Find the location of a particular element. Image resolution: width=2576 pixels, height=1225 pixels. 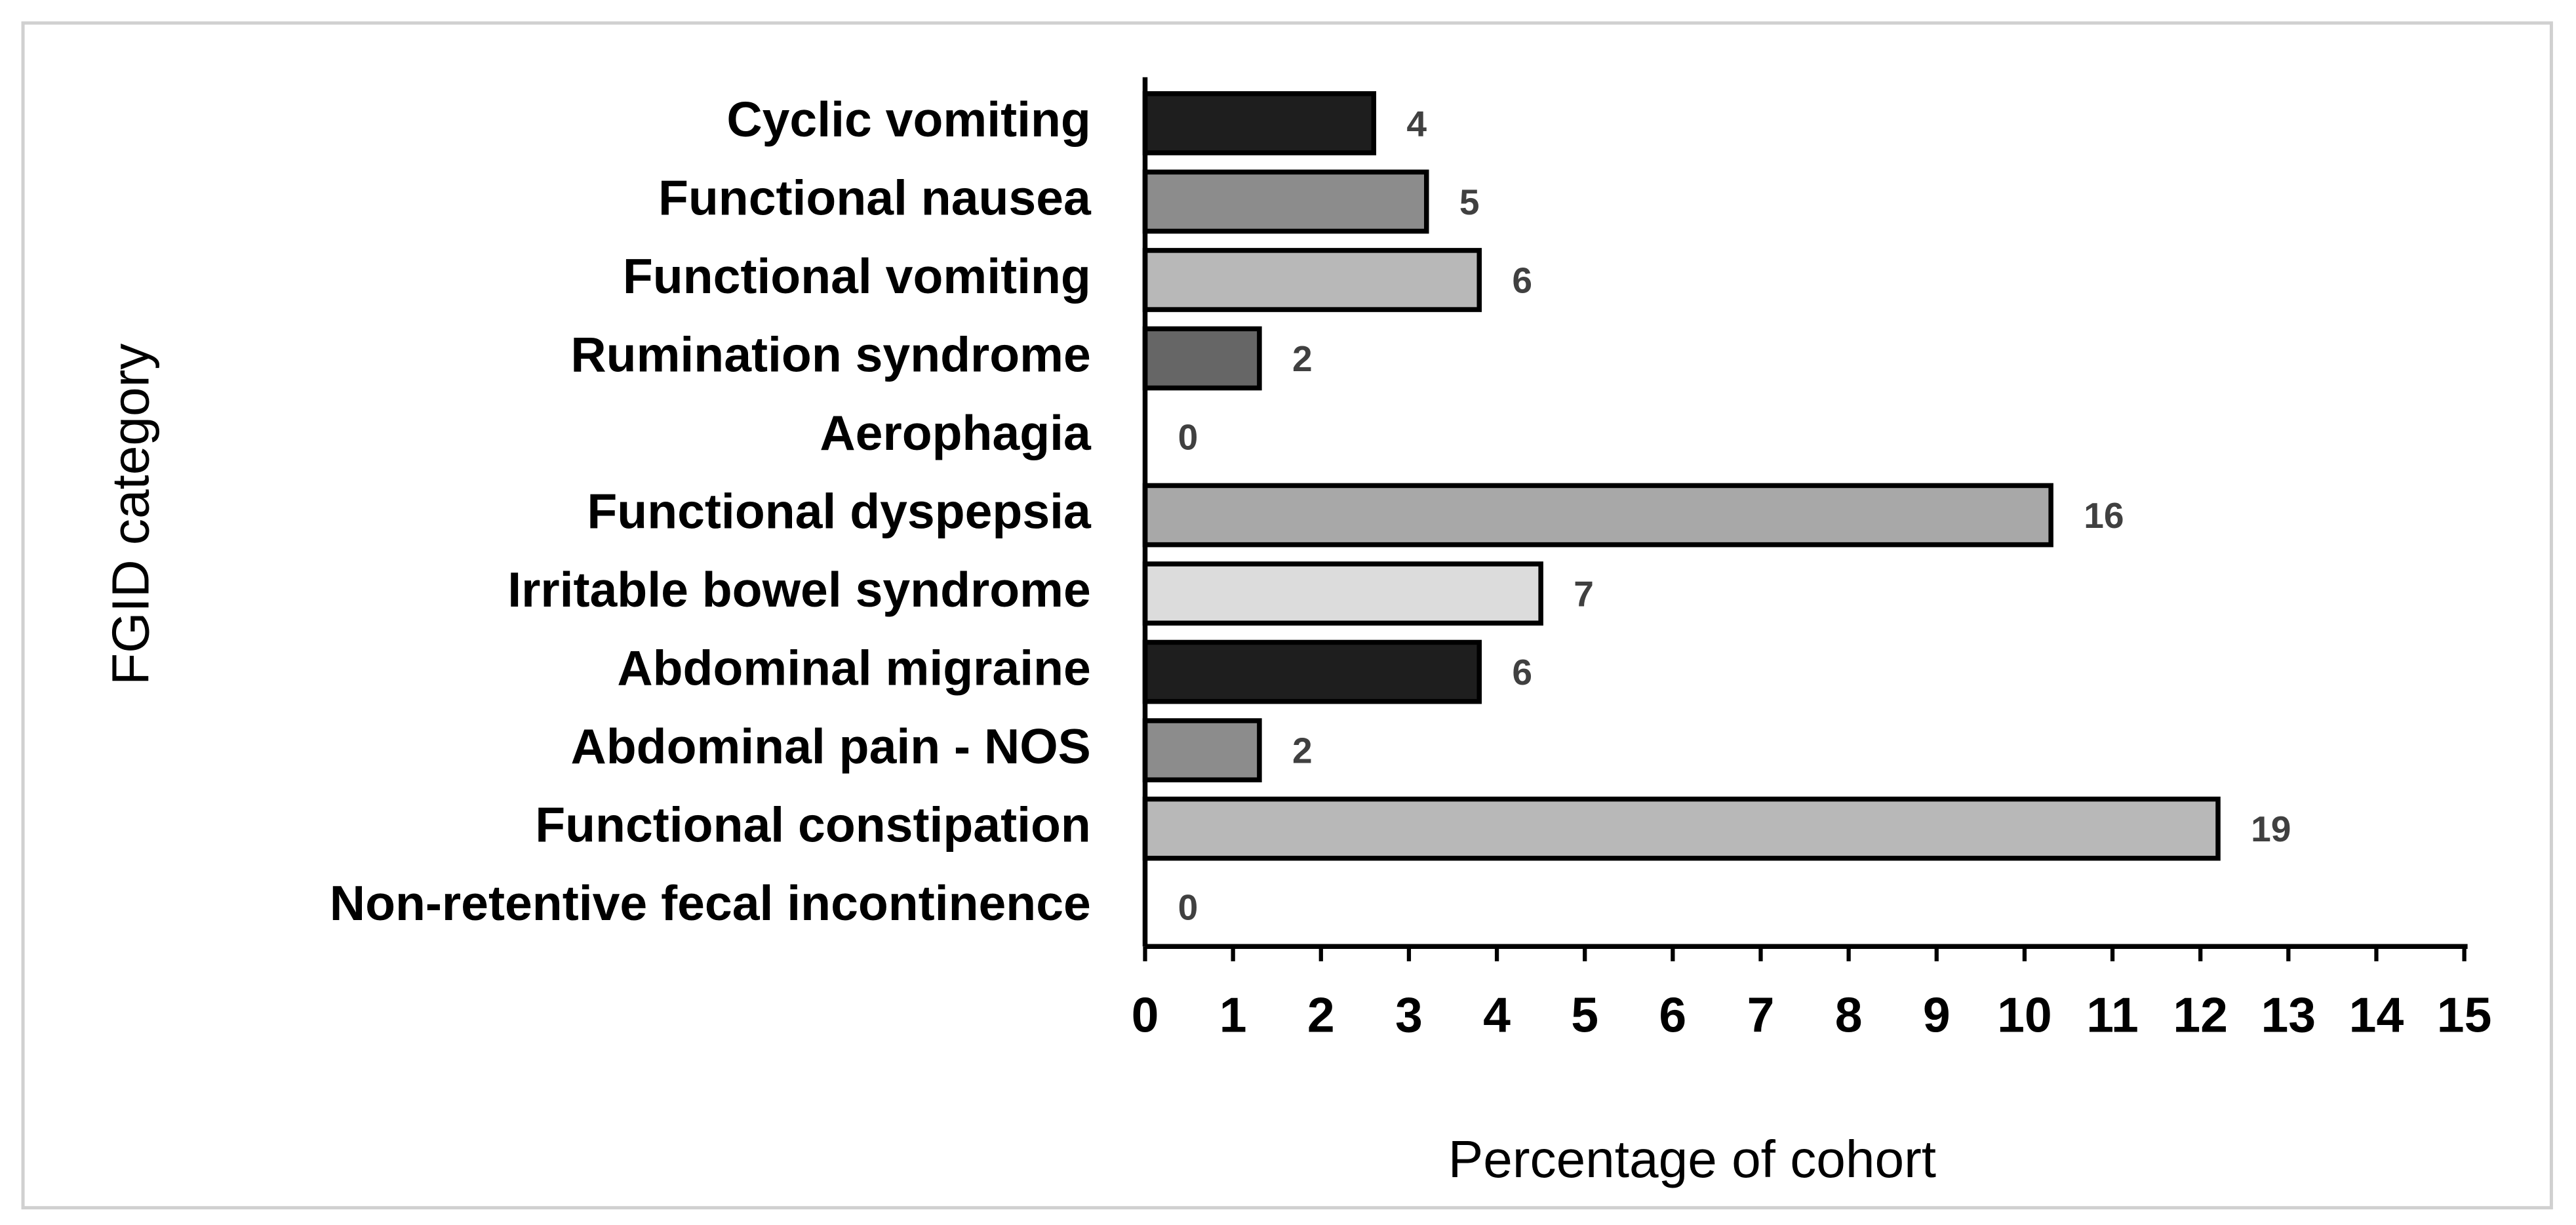

y-tick-label: Non-retentive fecal incontinence is located at coordinates (710, 903).